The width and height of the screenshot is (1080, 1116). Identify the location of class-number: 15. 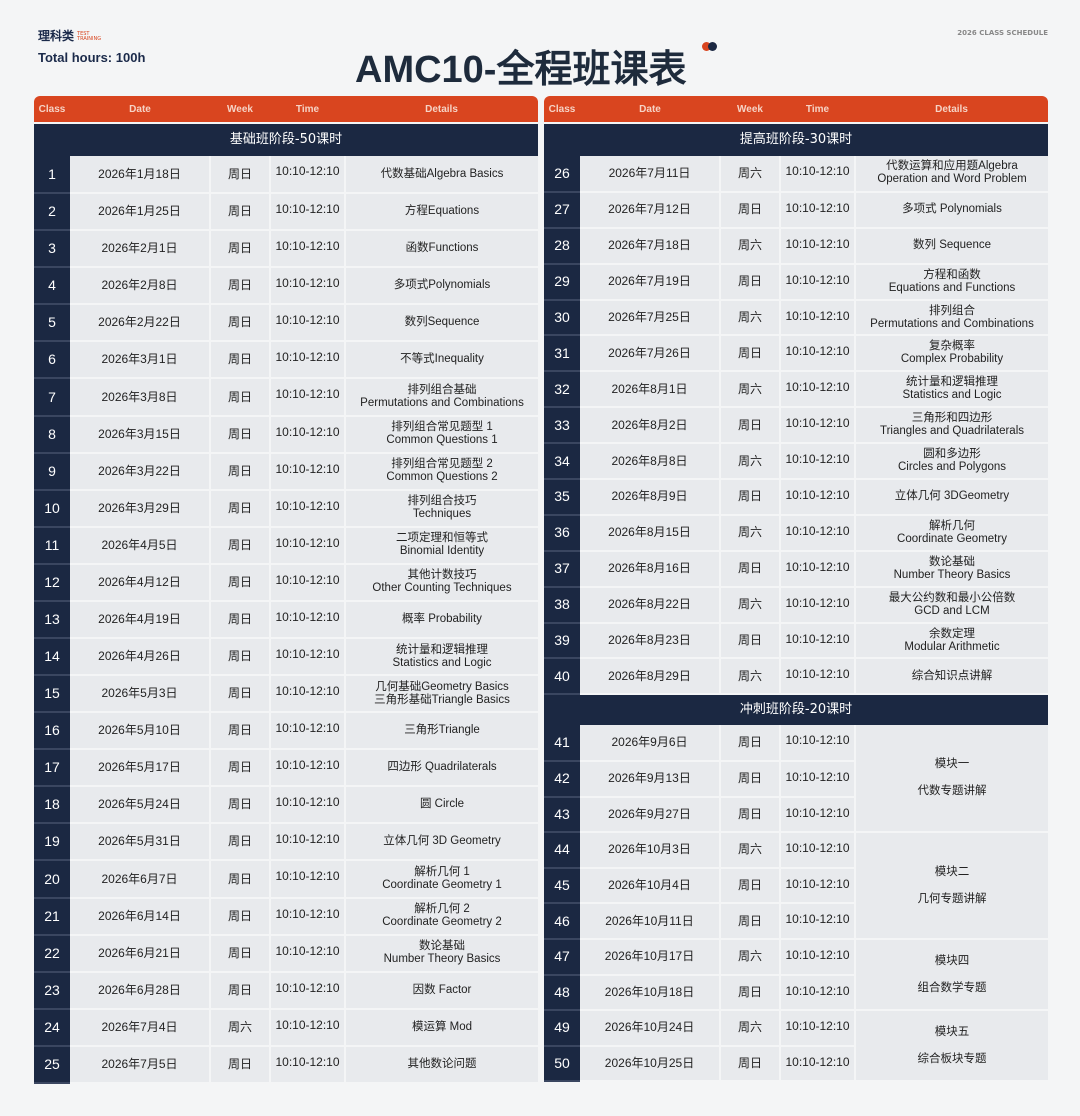
(52, 694).